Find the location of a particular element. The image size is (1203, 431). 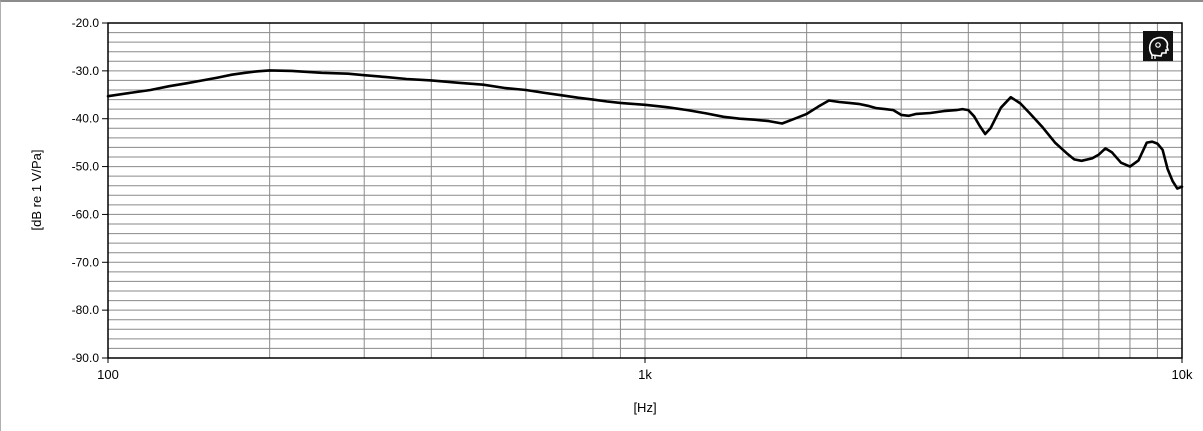

y-tick-label: -60.0 is located at coordinates (86, 214).